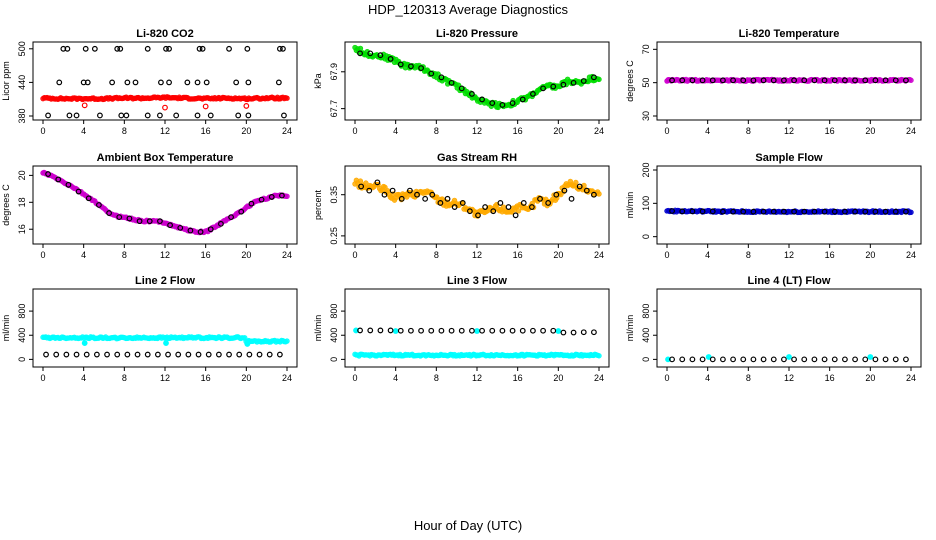 The height and width of the screenshot is (540, 936). Describe the element at coordinates (646, 116) in the screenshot. I see `y-tick-label: 30` at that location.